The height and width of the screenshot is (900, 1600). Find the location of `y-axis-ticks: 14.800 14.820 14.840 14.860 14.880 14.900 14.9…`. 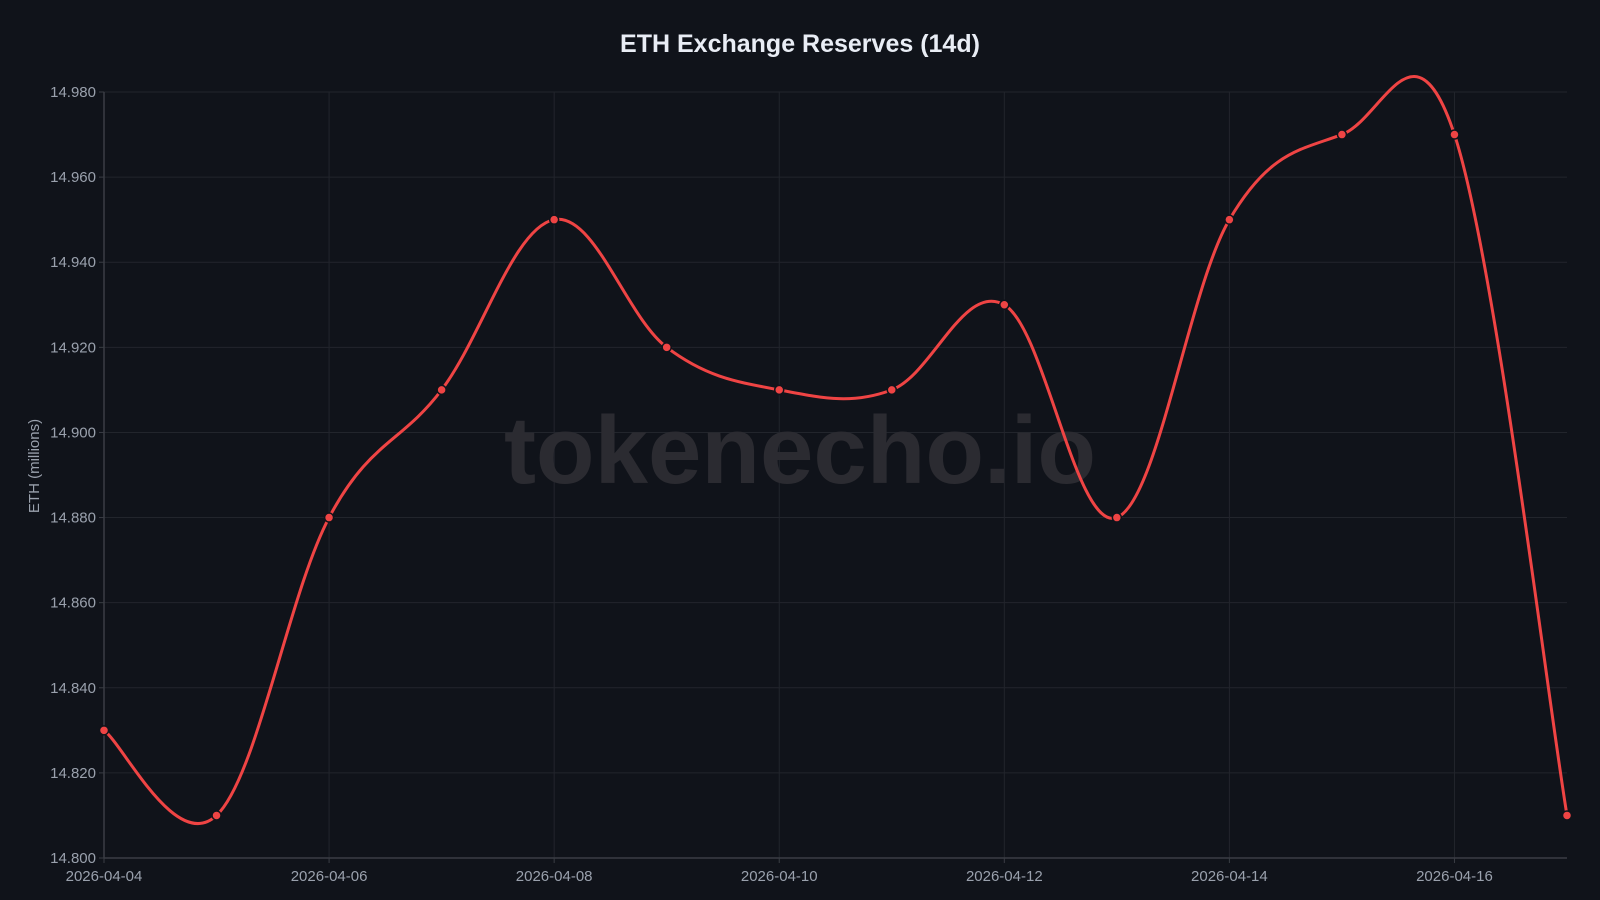

y-axis-ticks: 14.800 14.820 14.840 14.860 14.880 14.900 14.9… is located at coordinates (77, 475).